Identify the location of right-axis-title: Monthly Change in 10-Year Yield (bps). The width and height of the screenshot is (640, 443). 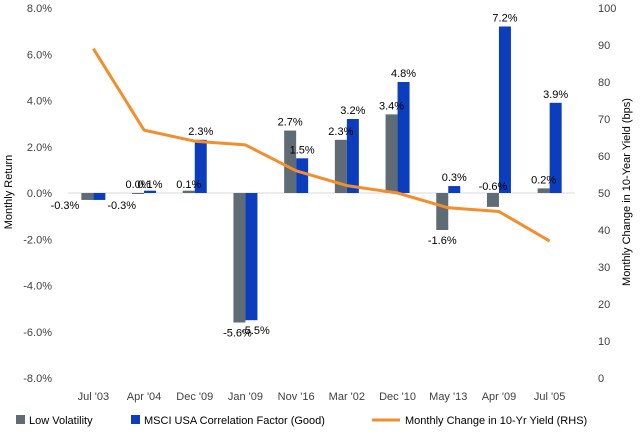
(627, 192).